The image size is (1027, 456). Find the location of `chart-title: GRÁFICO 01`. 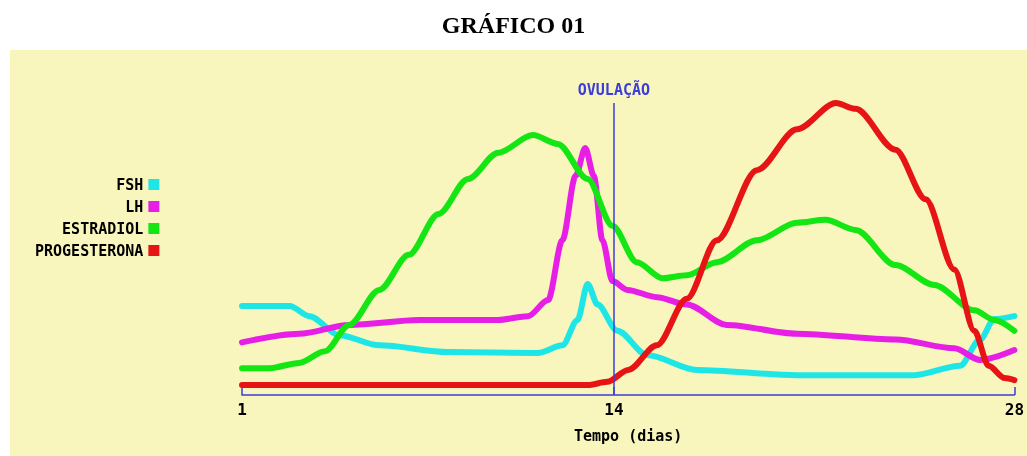

chart-title: GRÁFICO 01 is located at coordinates (513, 25).